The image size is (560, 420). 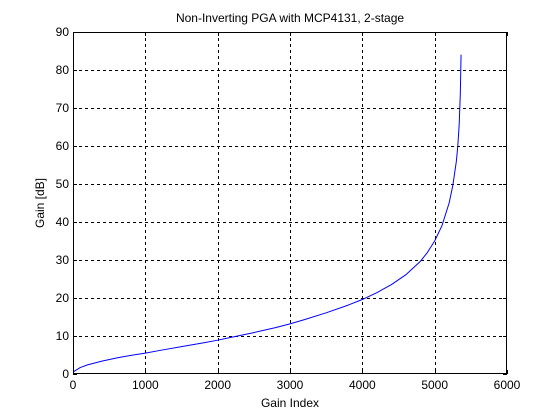 I want to click on y-tick-label: 50, so click(x=63, y=184).